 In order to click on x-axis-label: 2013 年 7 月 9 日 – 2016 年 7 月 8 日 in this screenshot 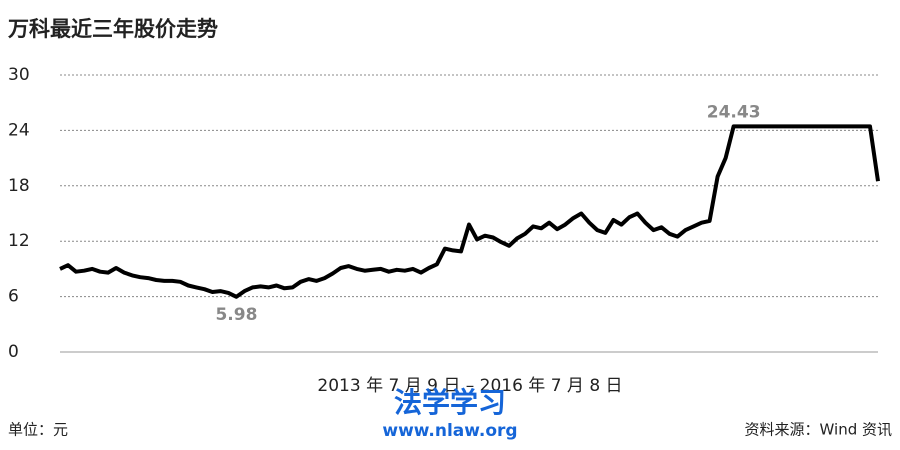, I will do `click(469, 386)`.